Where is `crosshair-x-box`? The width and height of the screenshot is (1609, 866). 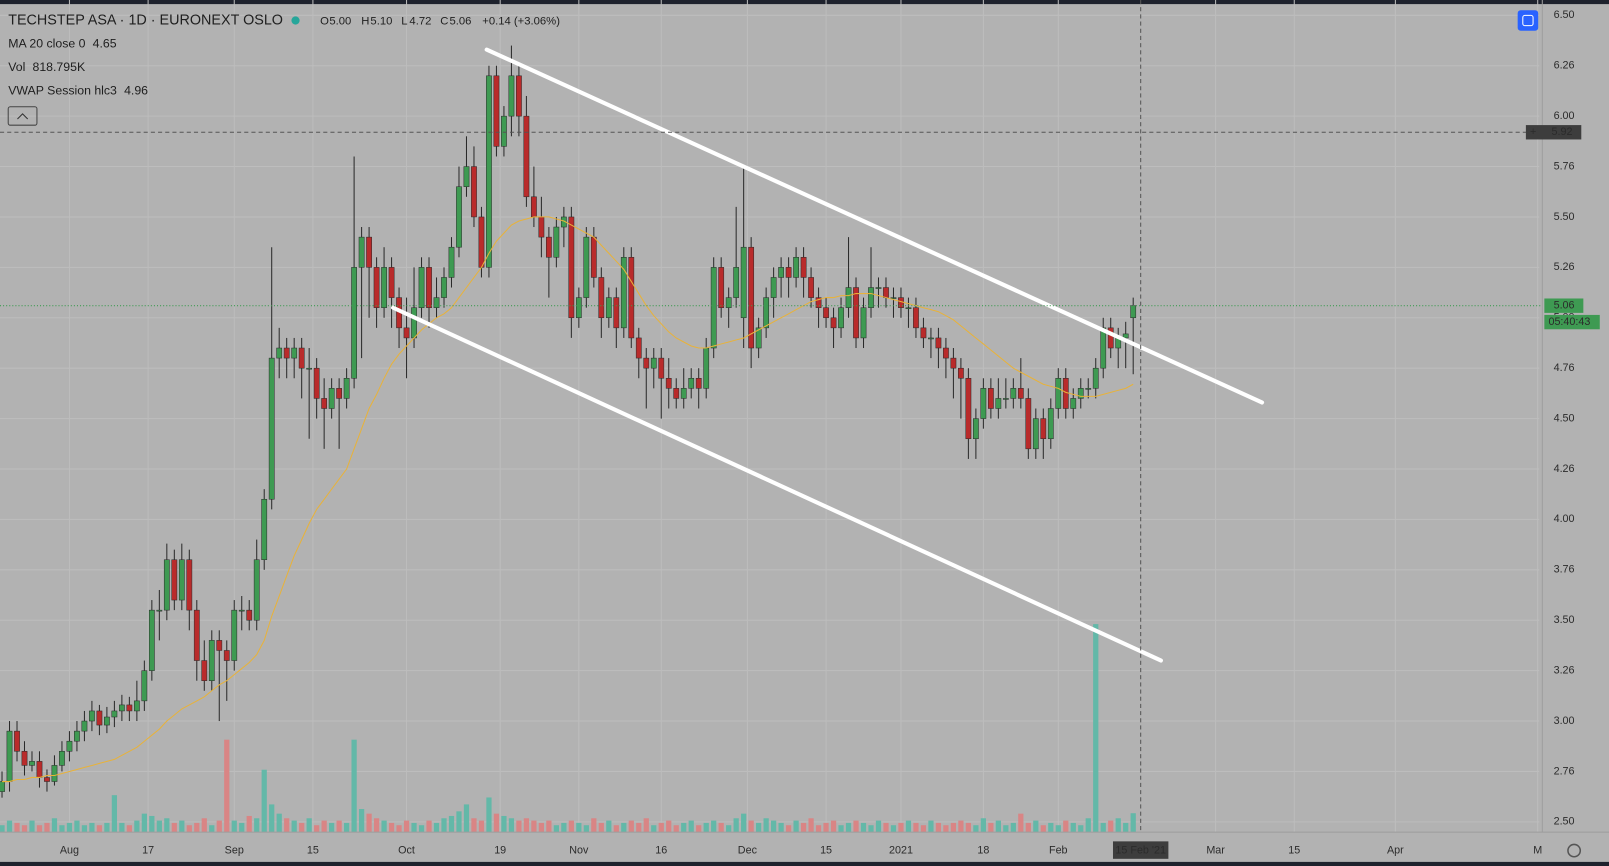 crosshair-x-box is located at coordinates (1140, 850).